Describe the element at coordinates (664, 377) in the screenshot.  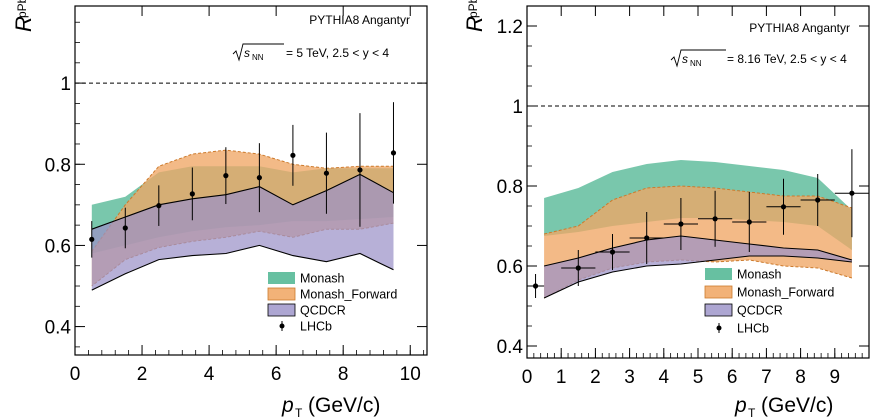
I see `right-x-tick-label: 4` at that location.